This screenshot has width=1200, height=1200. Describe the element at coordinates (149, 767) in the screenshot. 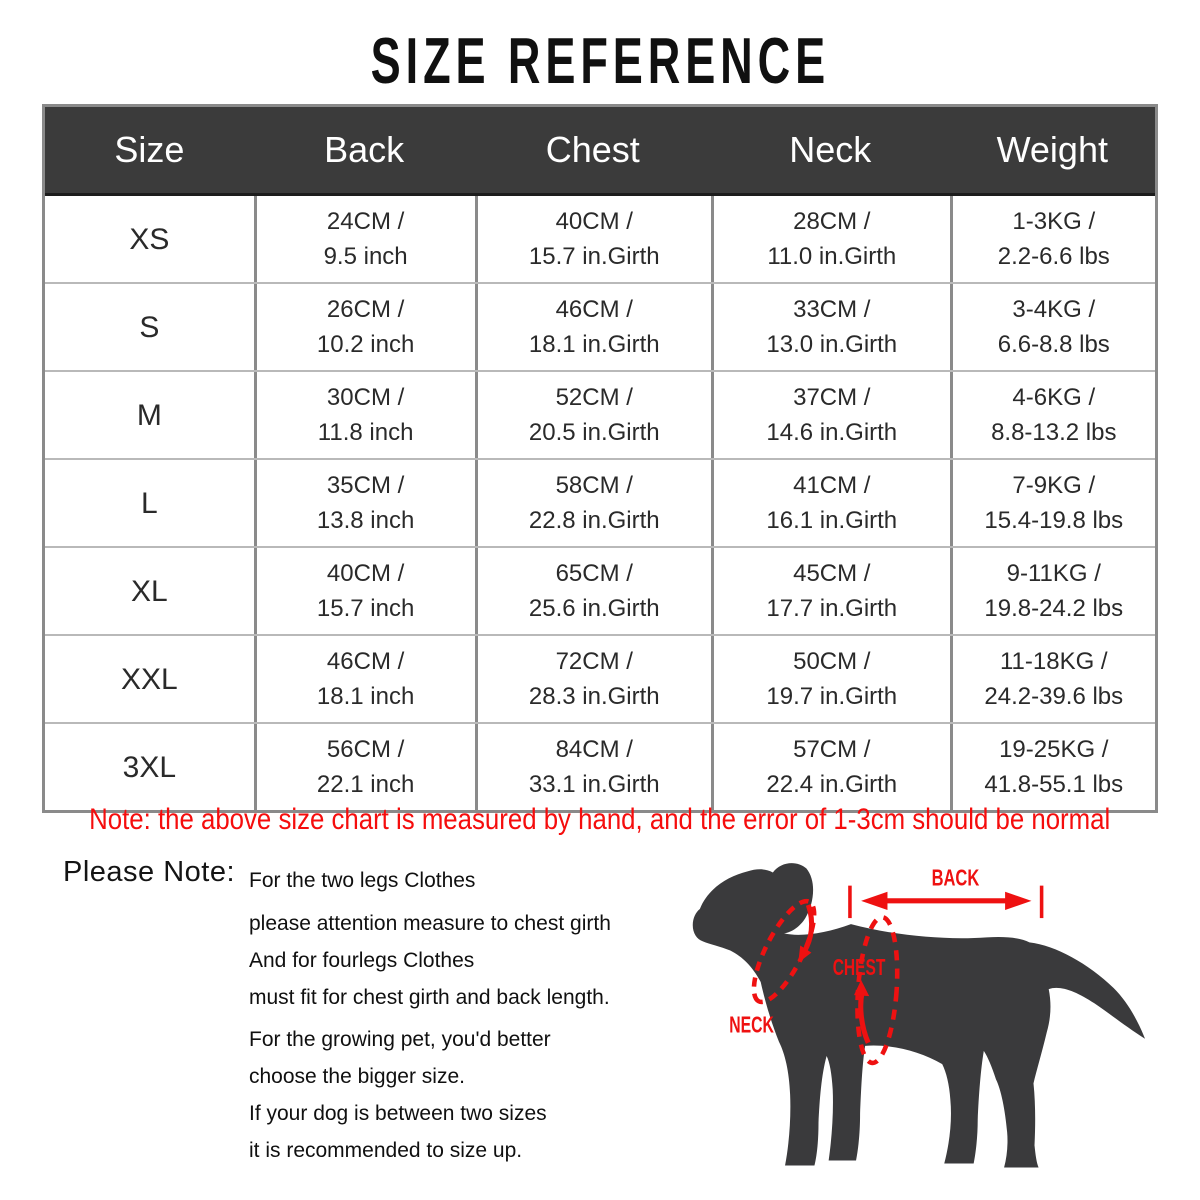

I see `size-cell: 3XL` at that location.